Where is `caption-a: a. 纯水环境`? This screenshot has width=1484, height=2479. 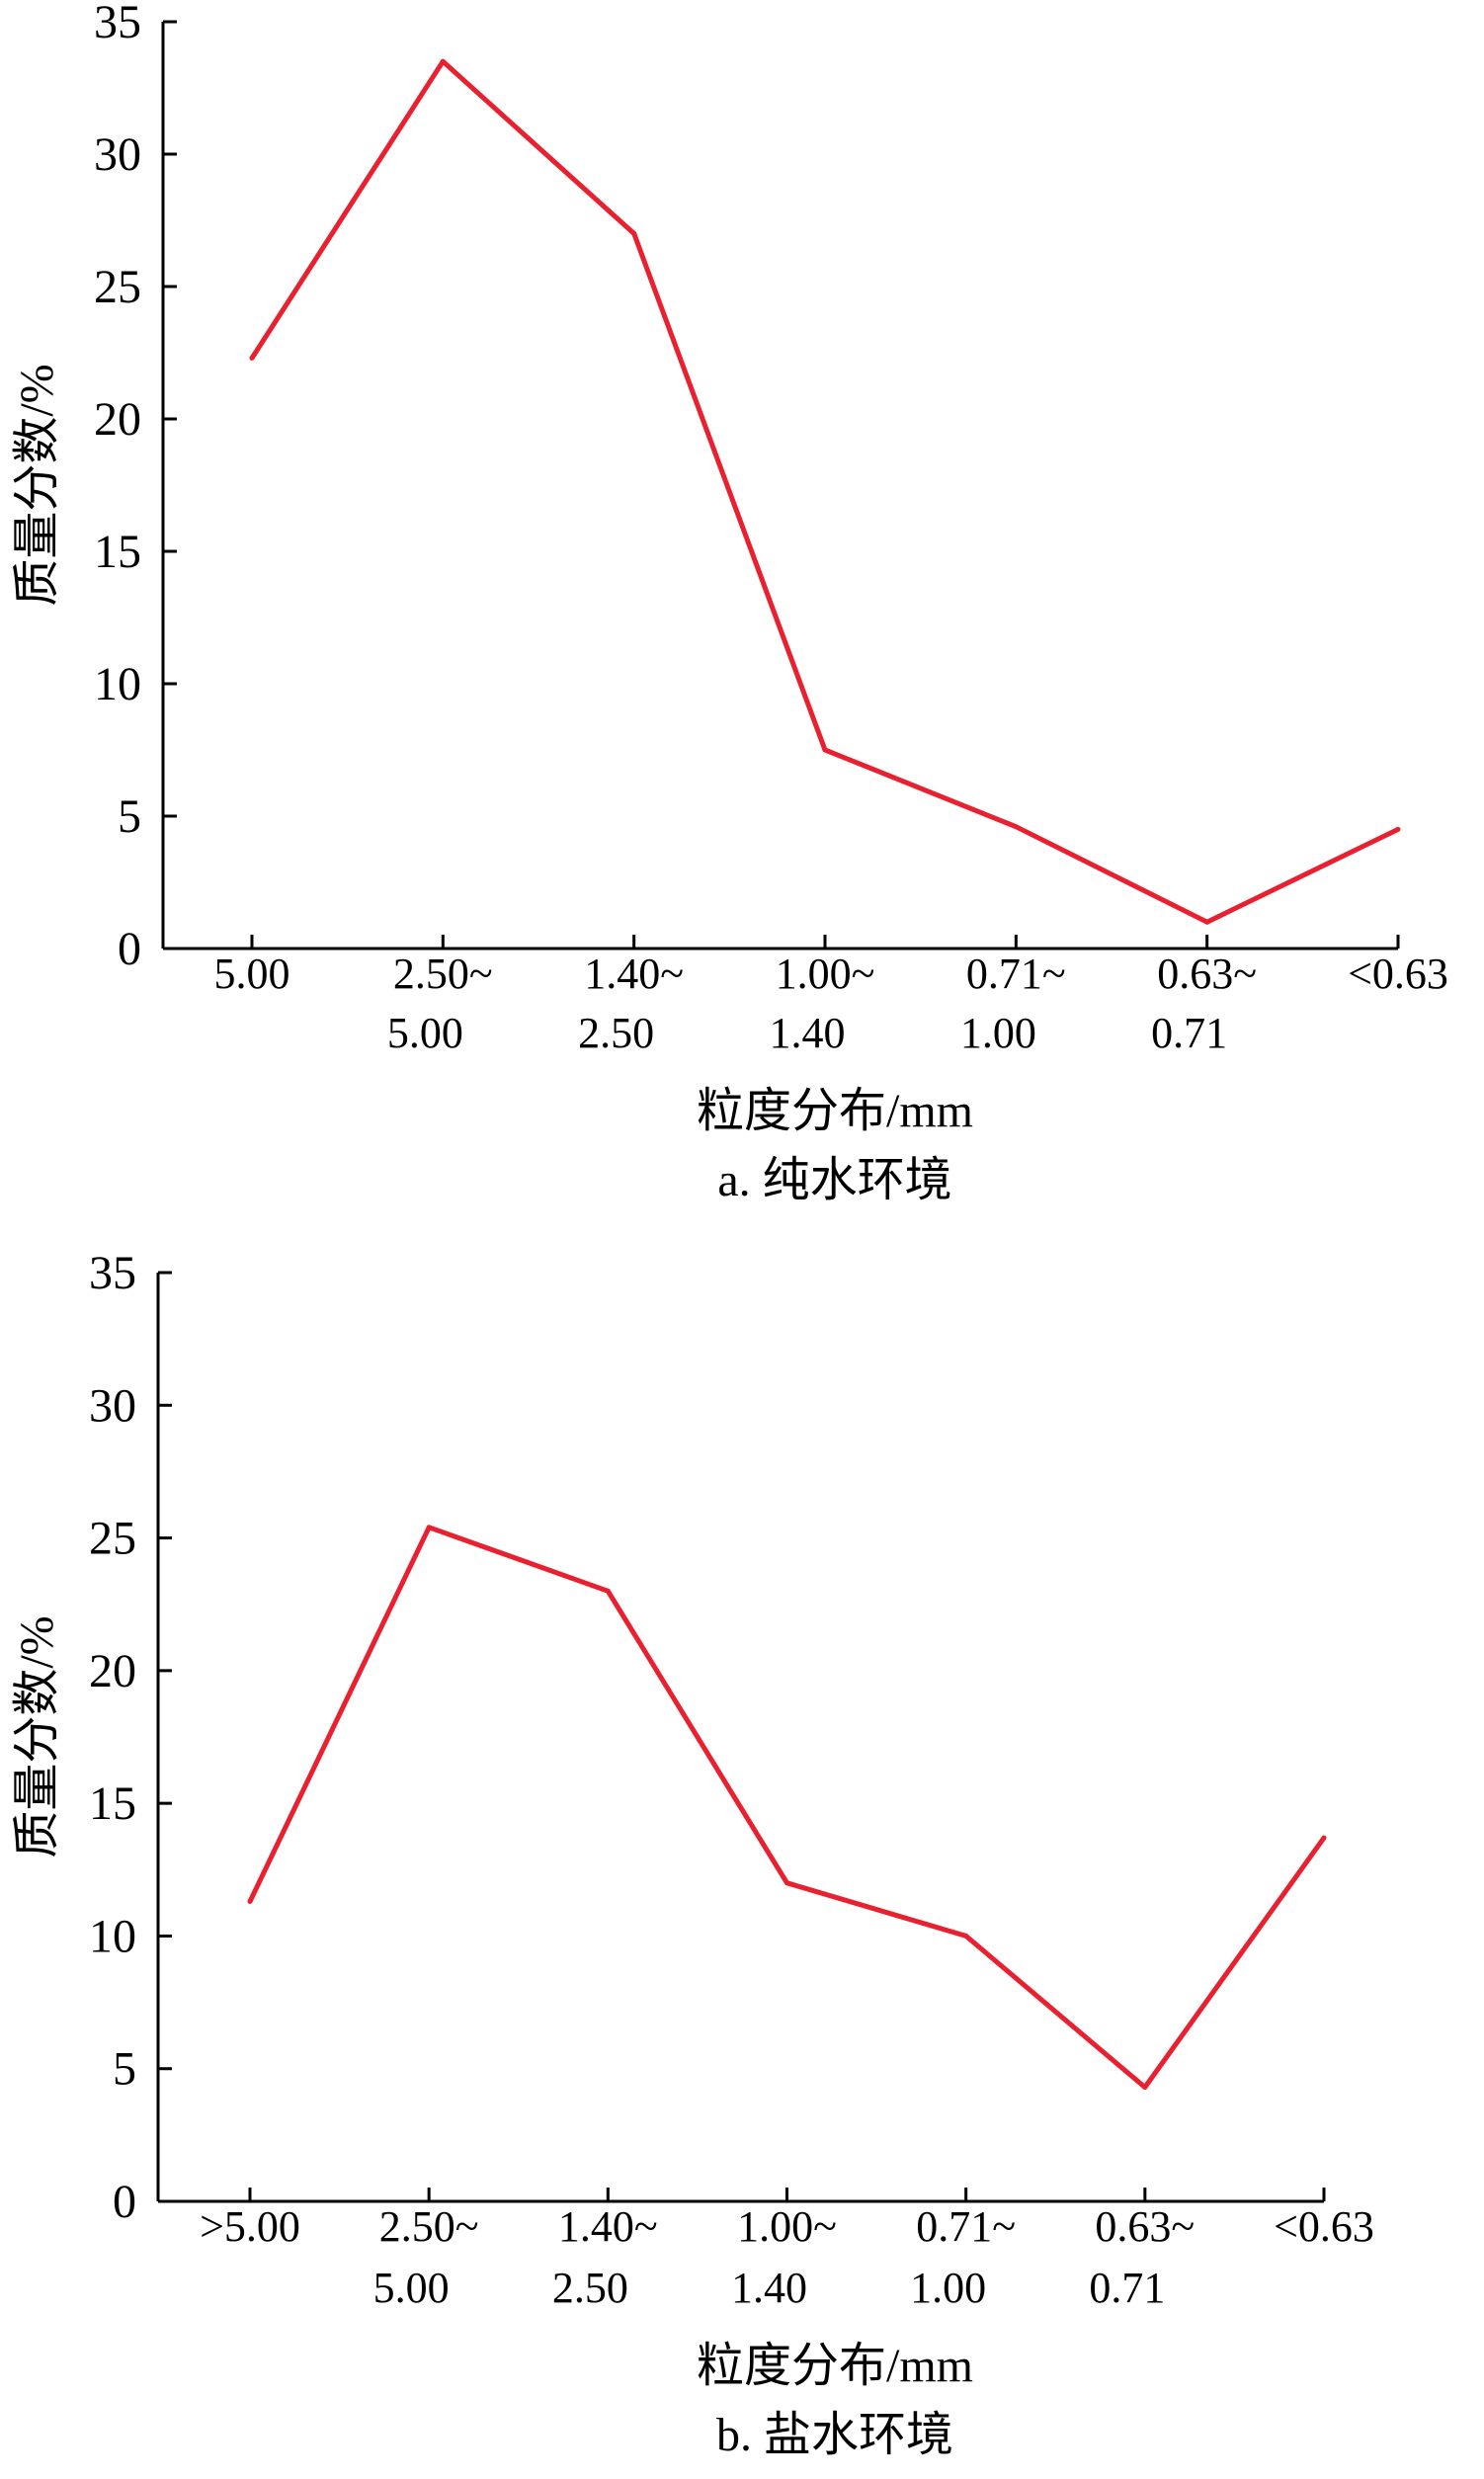
caption-a: a. 纯水环境 is located at coordinates (834, 1180).